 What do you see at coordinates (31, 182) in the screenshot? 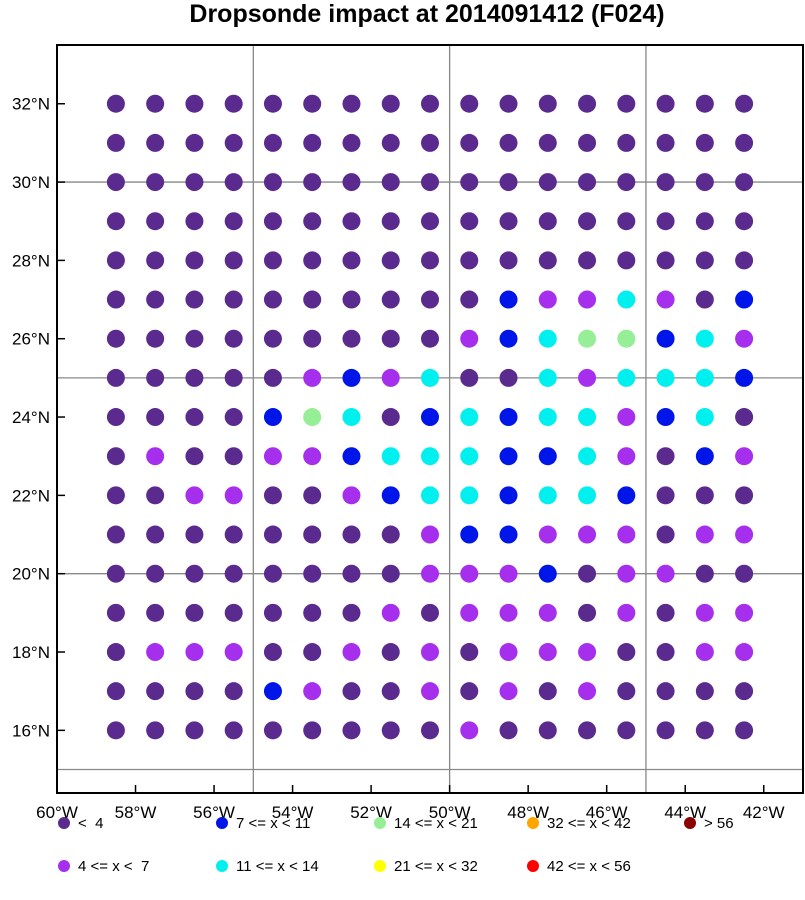
I see `y-tick-label: 30°N` at bounding box center [31, 182].